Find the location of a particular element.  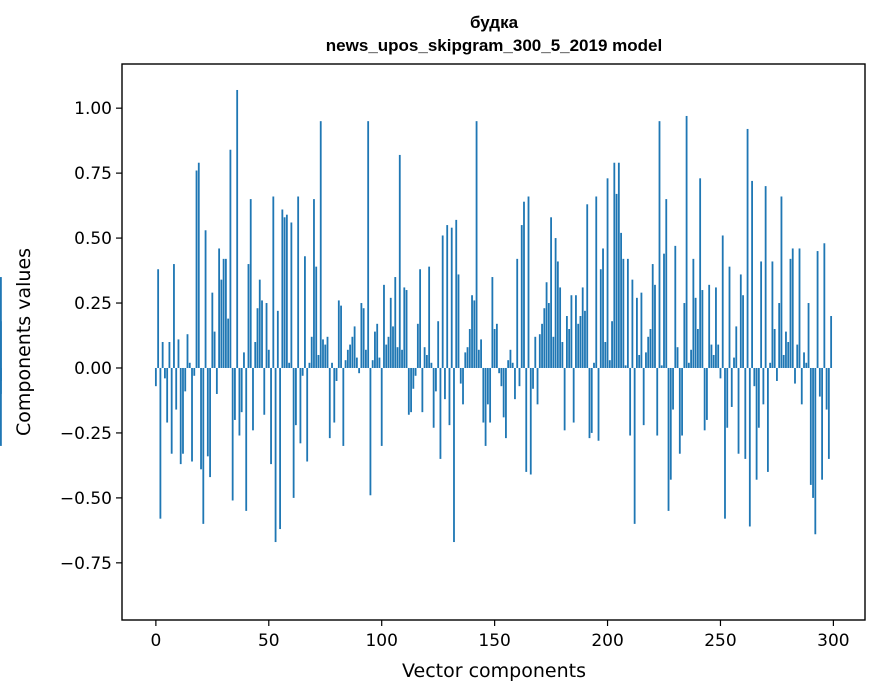

x-axis-ticks: 0 50 100 150 200 250 300 is located at coordinates (500, 635).